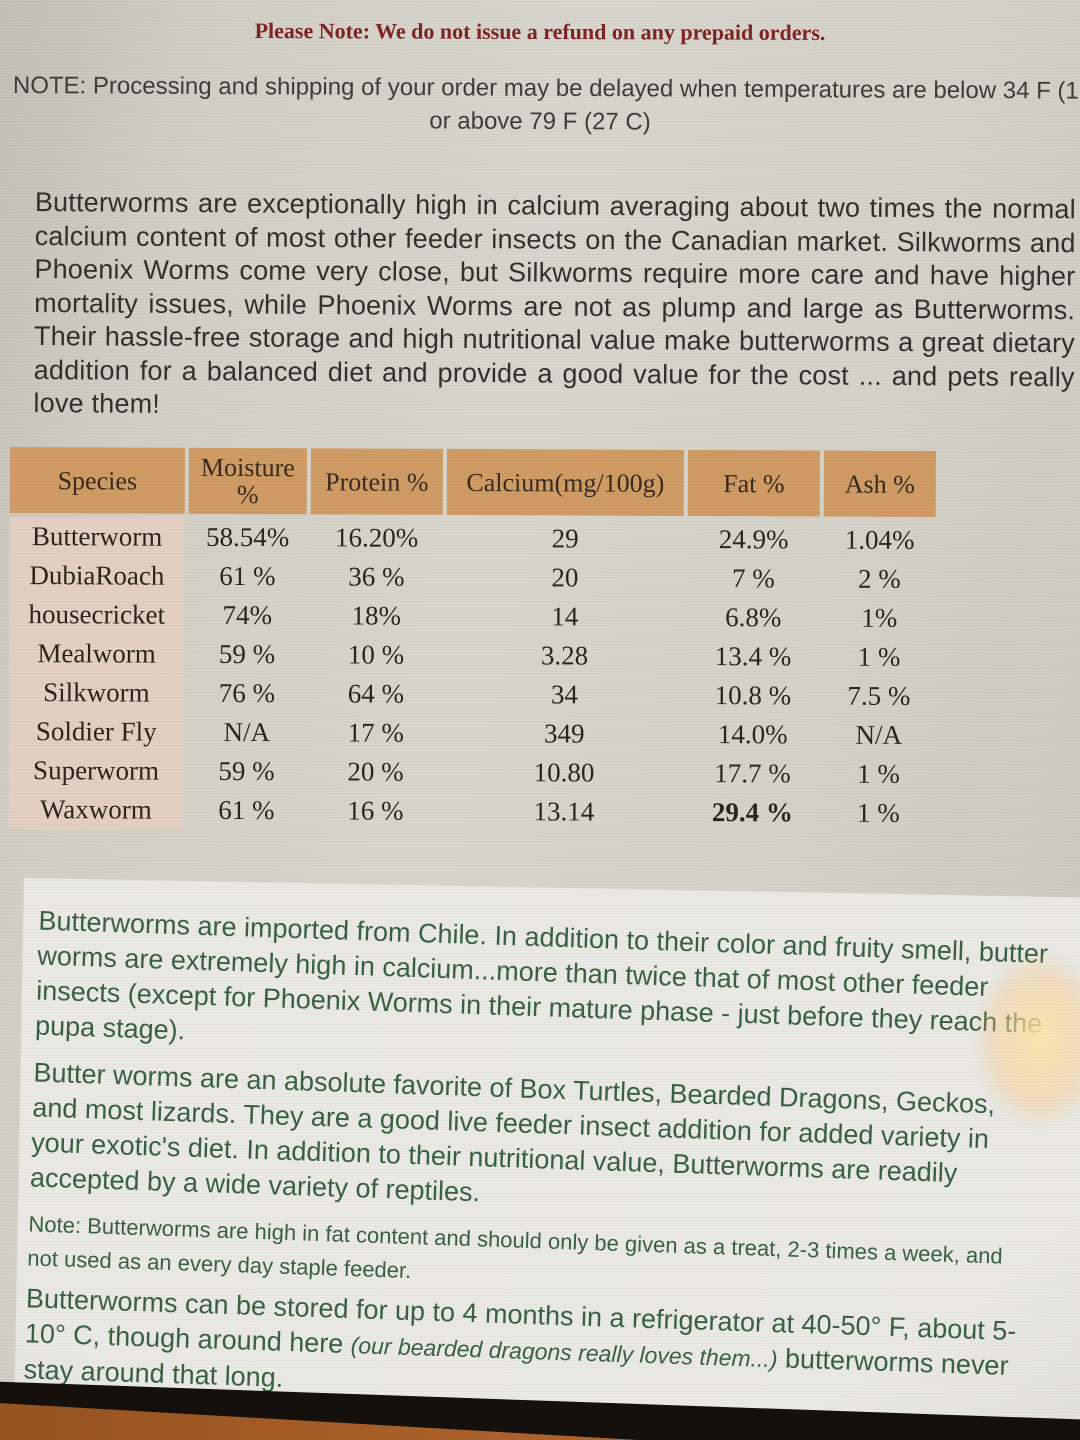 The height and width of the screenshot is (1440, 1080). I want to click on table-cell: 36 %, so click(376, 576).